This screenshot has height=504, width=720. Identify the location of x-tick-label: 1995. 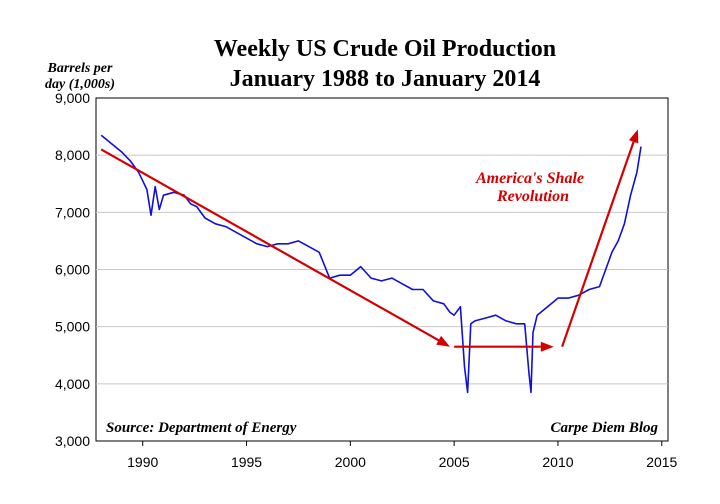
(246, 462).